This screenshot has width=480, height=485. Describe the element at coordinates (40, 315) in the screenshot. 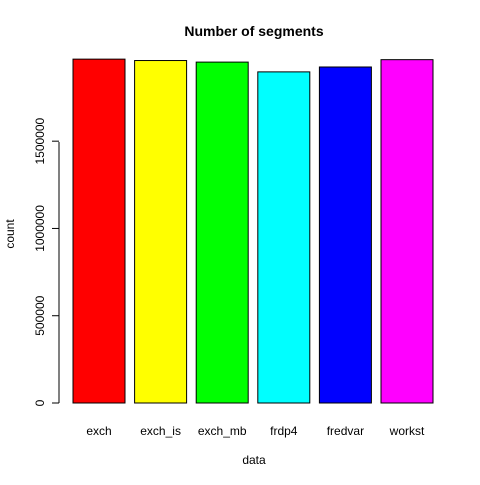

I see `y-tick-label: 500000` at that location.